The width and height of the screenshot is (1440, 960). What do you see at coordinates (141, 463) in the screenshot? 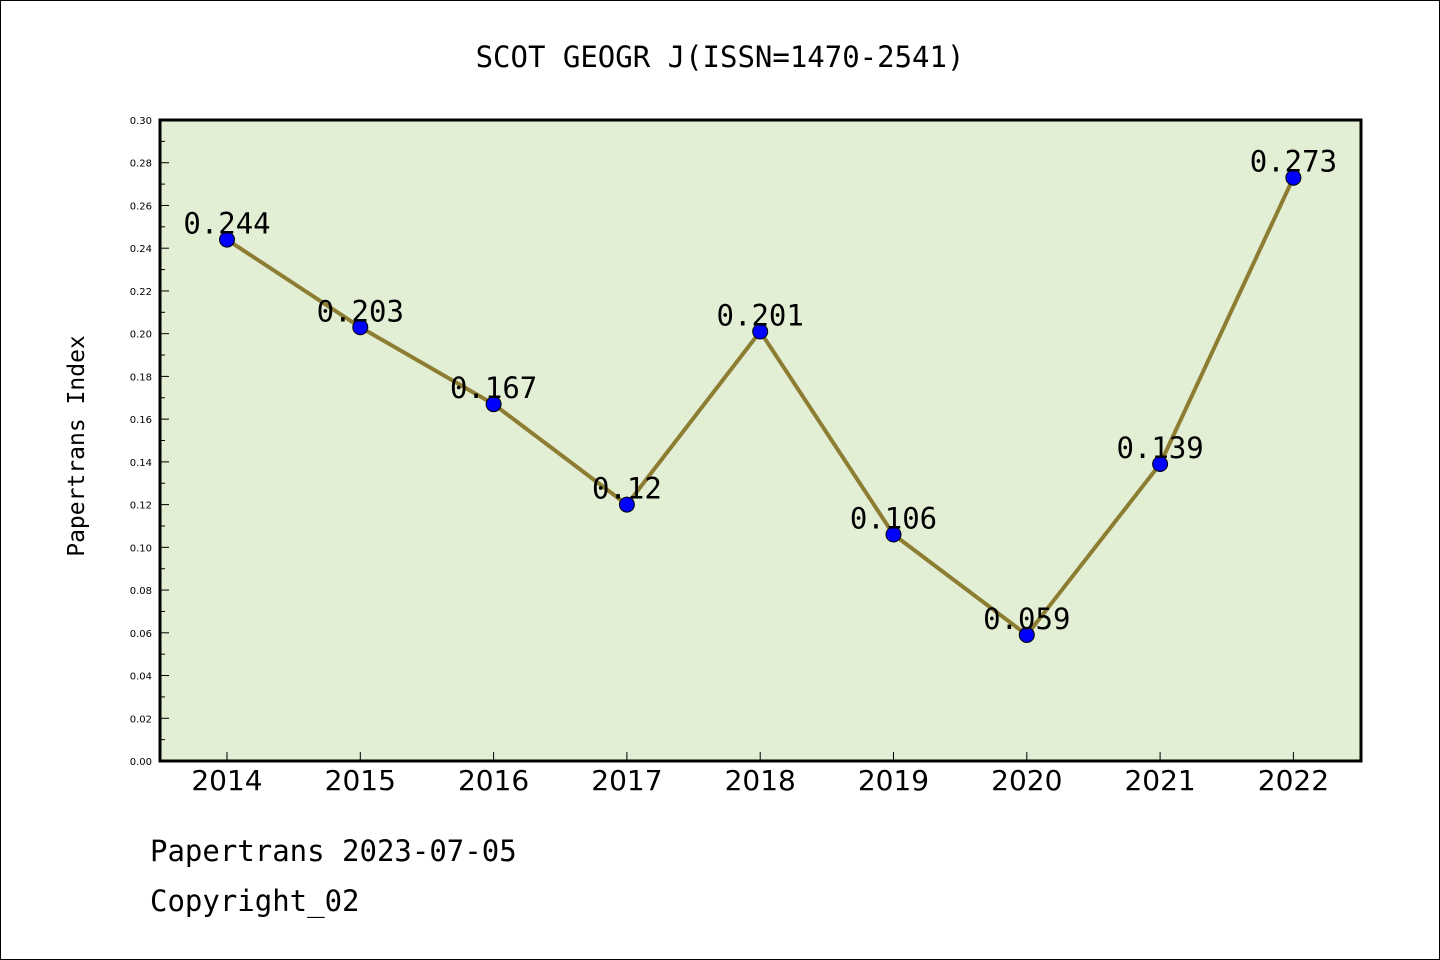
I see `y-tick-label: 0.14` at bounding box center [141, 463].